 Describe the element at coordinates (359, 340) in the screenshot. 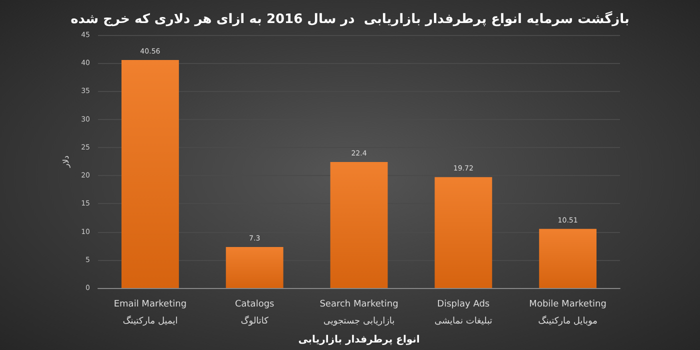

I see `x-axis-title: انواع پرطرفدار بازاریابی` at that location.